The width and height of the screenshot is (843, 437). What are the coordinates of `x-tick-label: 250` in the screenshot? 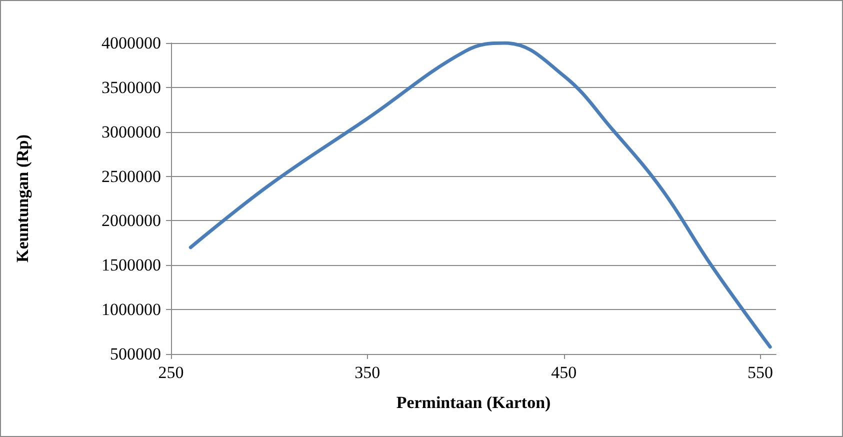 It's located at (171, 372).